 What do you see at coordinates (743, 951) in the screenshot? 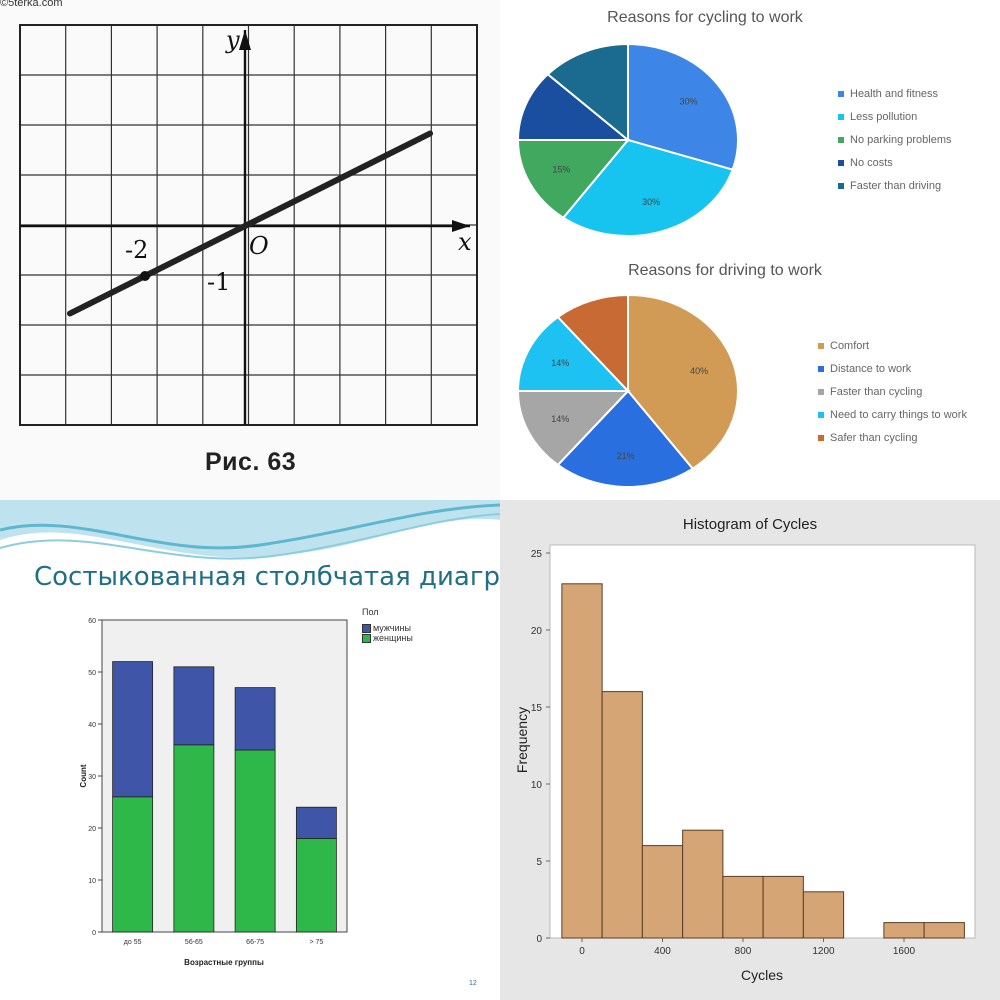
I see `x-tick-label: 800` at bounding box center [743, 951].